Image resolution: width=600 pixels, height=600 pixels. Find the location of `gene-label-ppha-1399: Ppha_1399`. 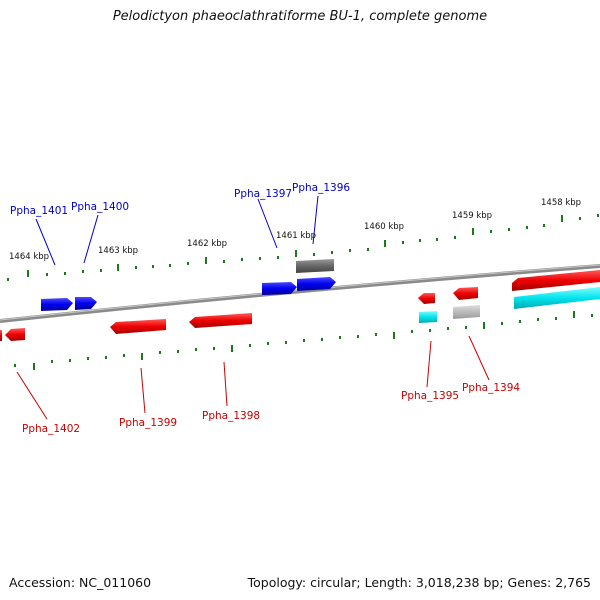

gene-label-ppha-1399: Ppha_1399 is located at coordinates (148, 423).